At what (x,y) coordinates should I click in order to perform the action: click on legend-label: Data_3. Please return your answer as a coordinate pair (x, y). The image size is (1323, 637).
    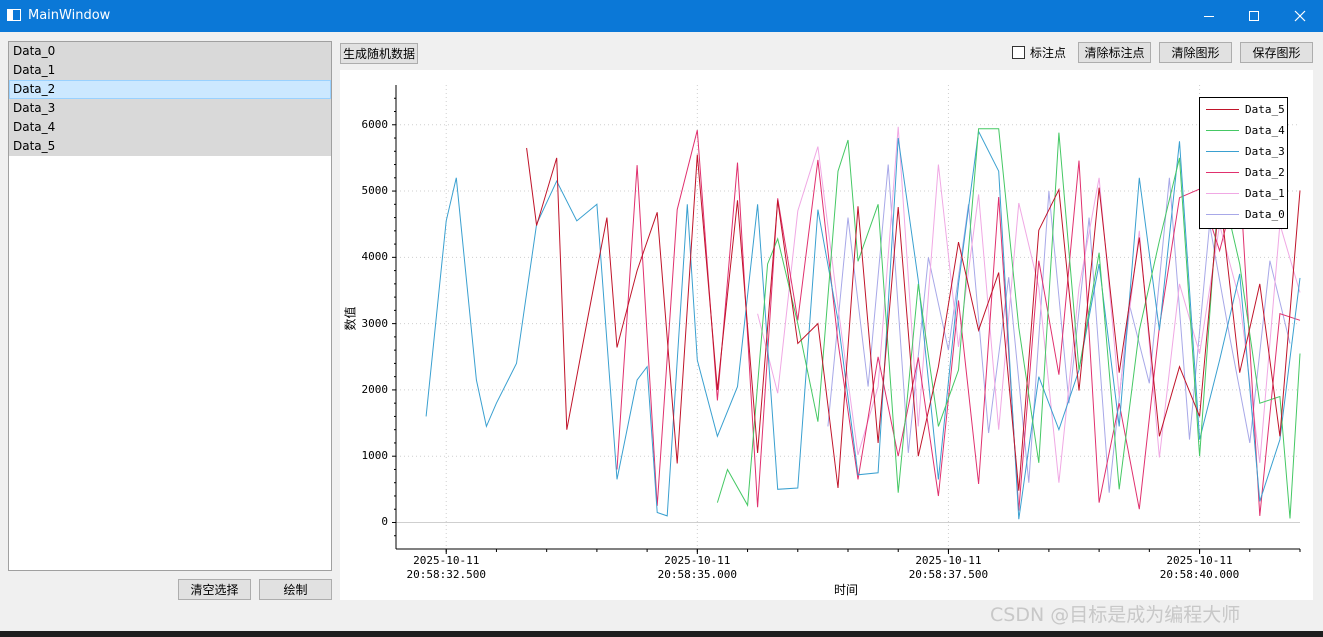
    Looking at the image, I should click on (1265, 151).